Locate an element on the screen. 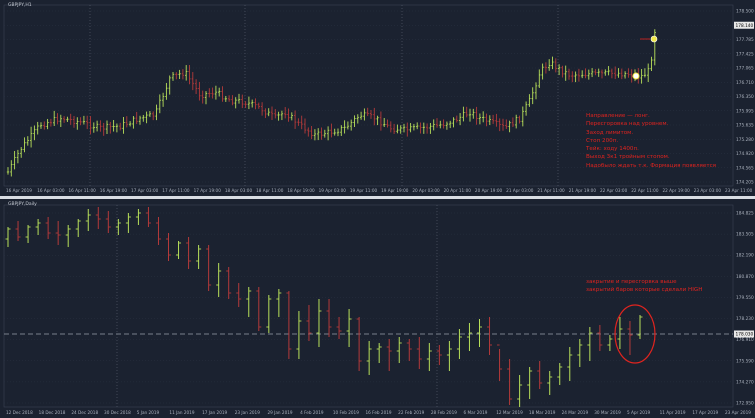 This screenshot has height=418, width=755. x-tick-label: 4 Feb 2019 is located at coordinates (312, 412).